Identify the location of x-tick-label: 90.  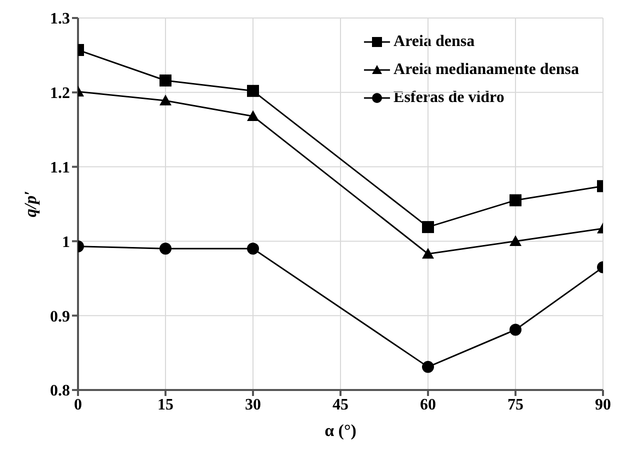
(603, 405).